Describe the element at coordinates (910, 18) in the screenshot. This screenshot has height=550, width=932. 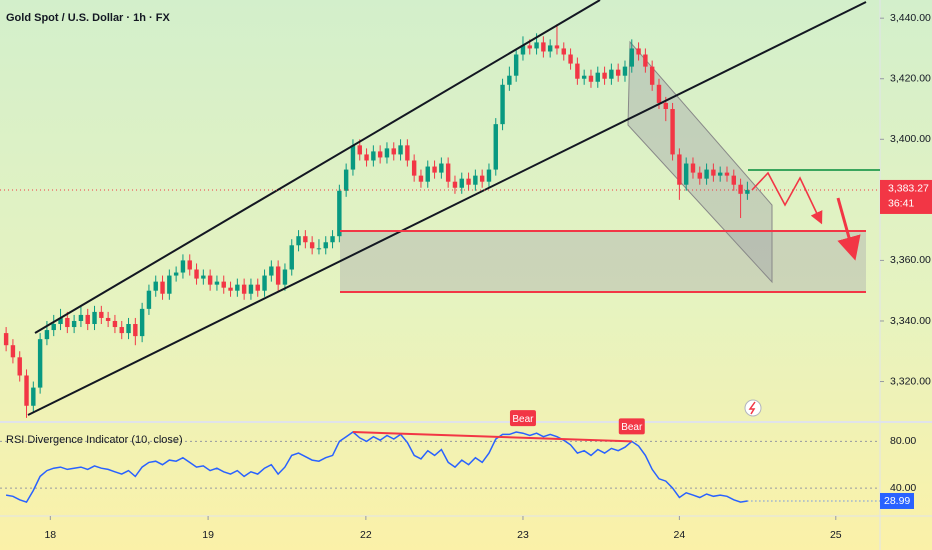
I see `y-tick-label: 3,440.00` at that location.